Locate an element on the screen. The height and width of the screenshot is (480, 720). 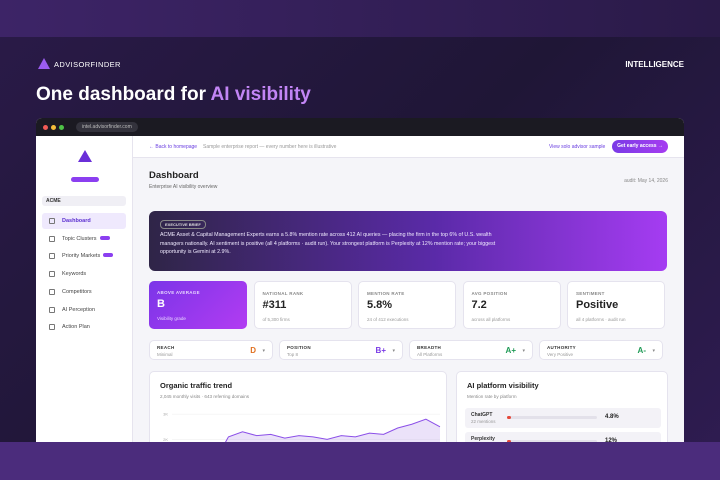
headline: One dashboard for AI visibility is located at coordinates (173, 95).